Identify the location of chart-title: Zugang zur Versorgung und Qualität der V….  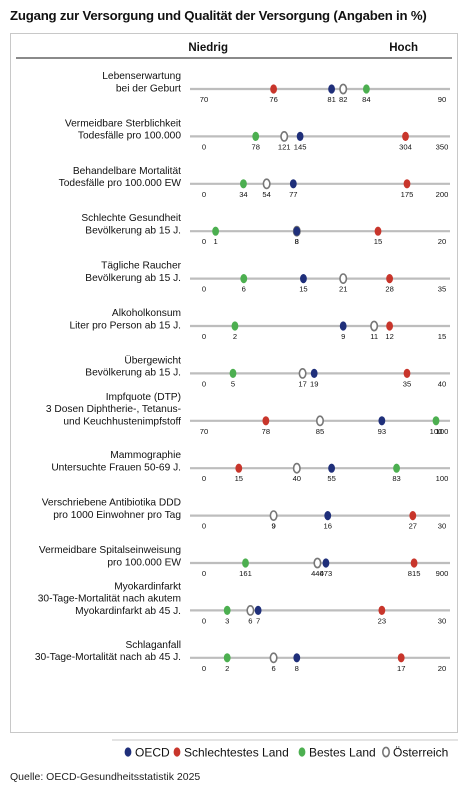
(218, 15).